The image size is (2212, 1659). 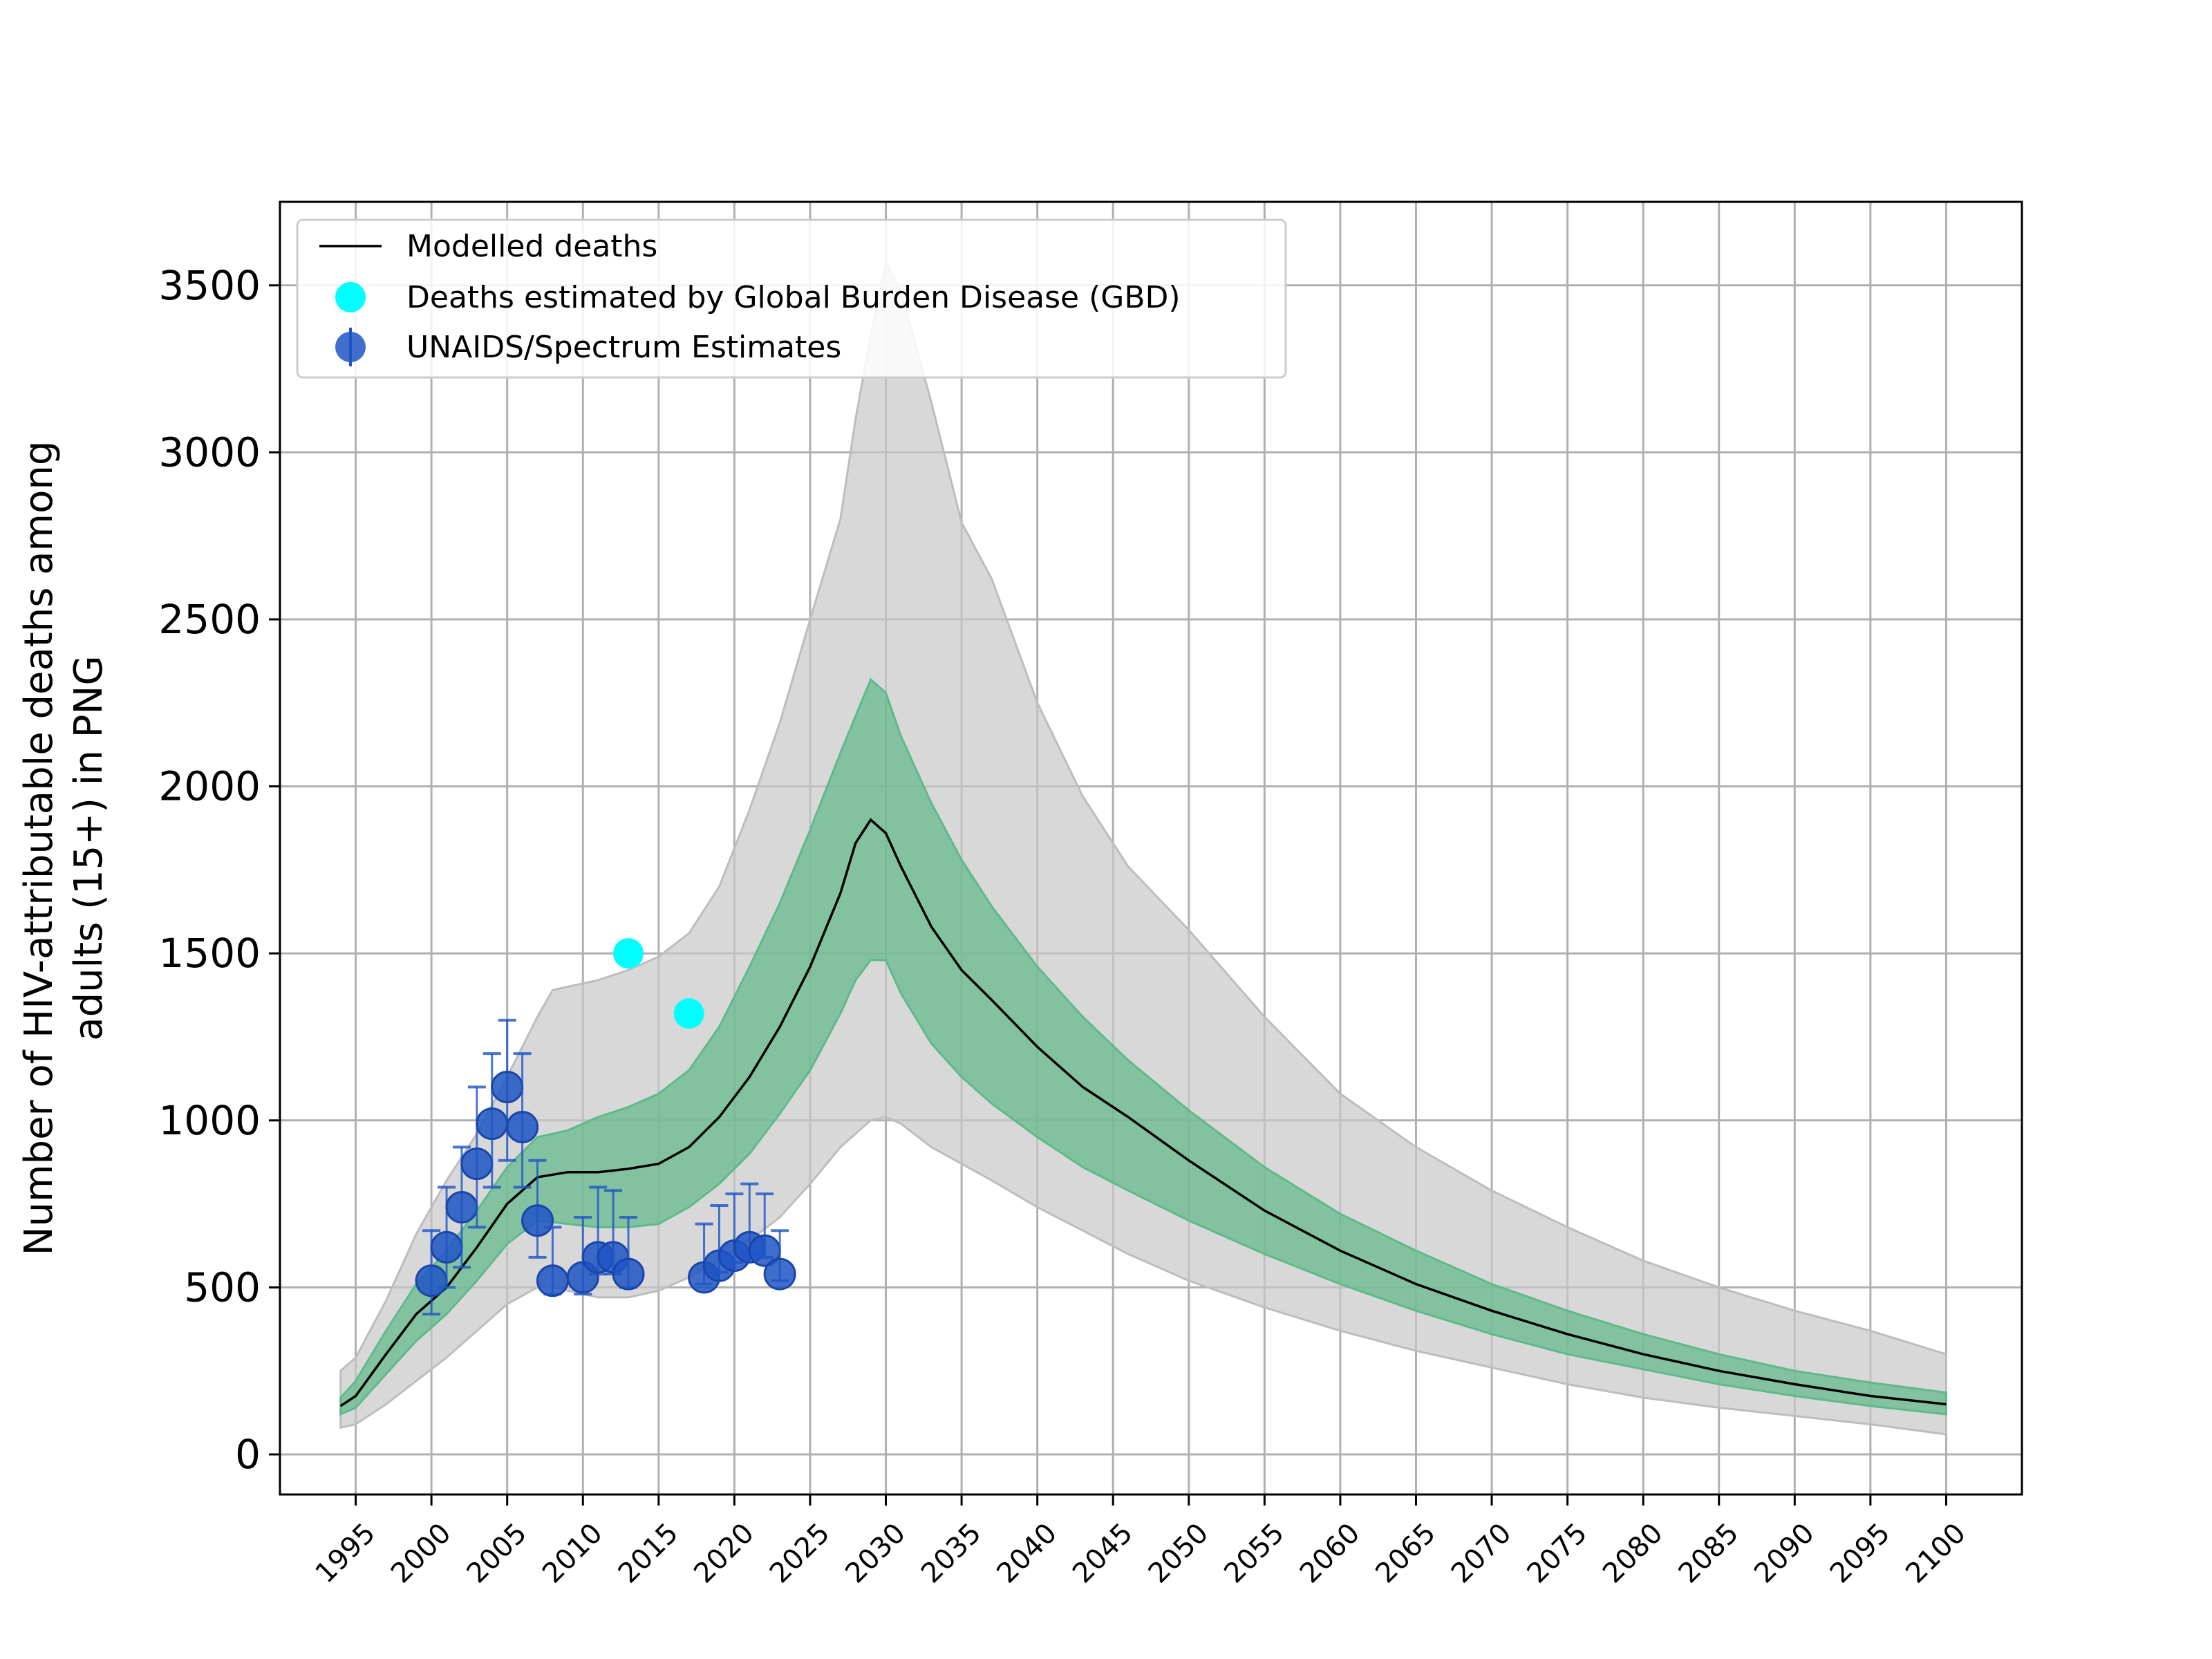 I want to click on x-tick-label: 2100, so click(x=1936, y=1554).